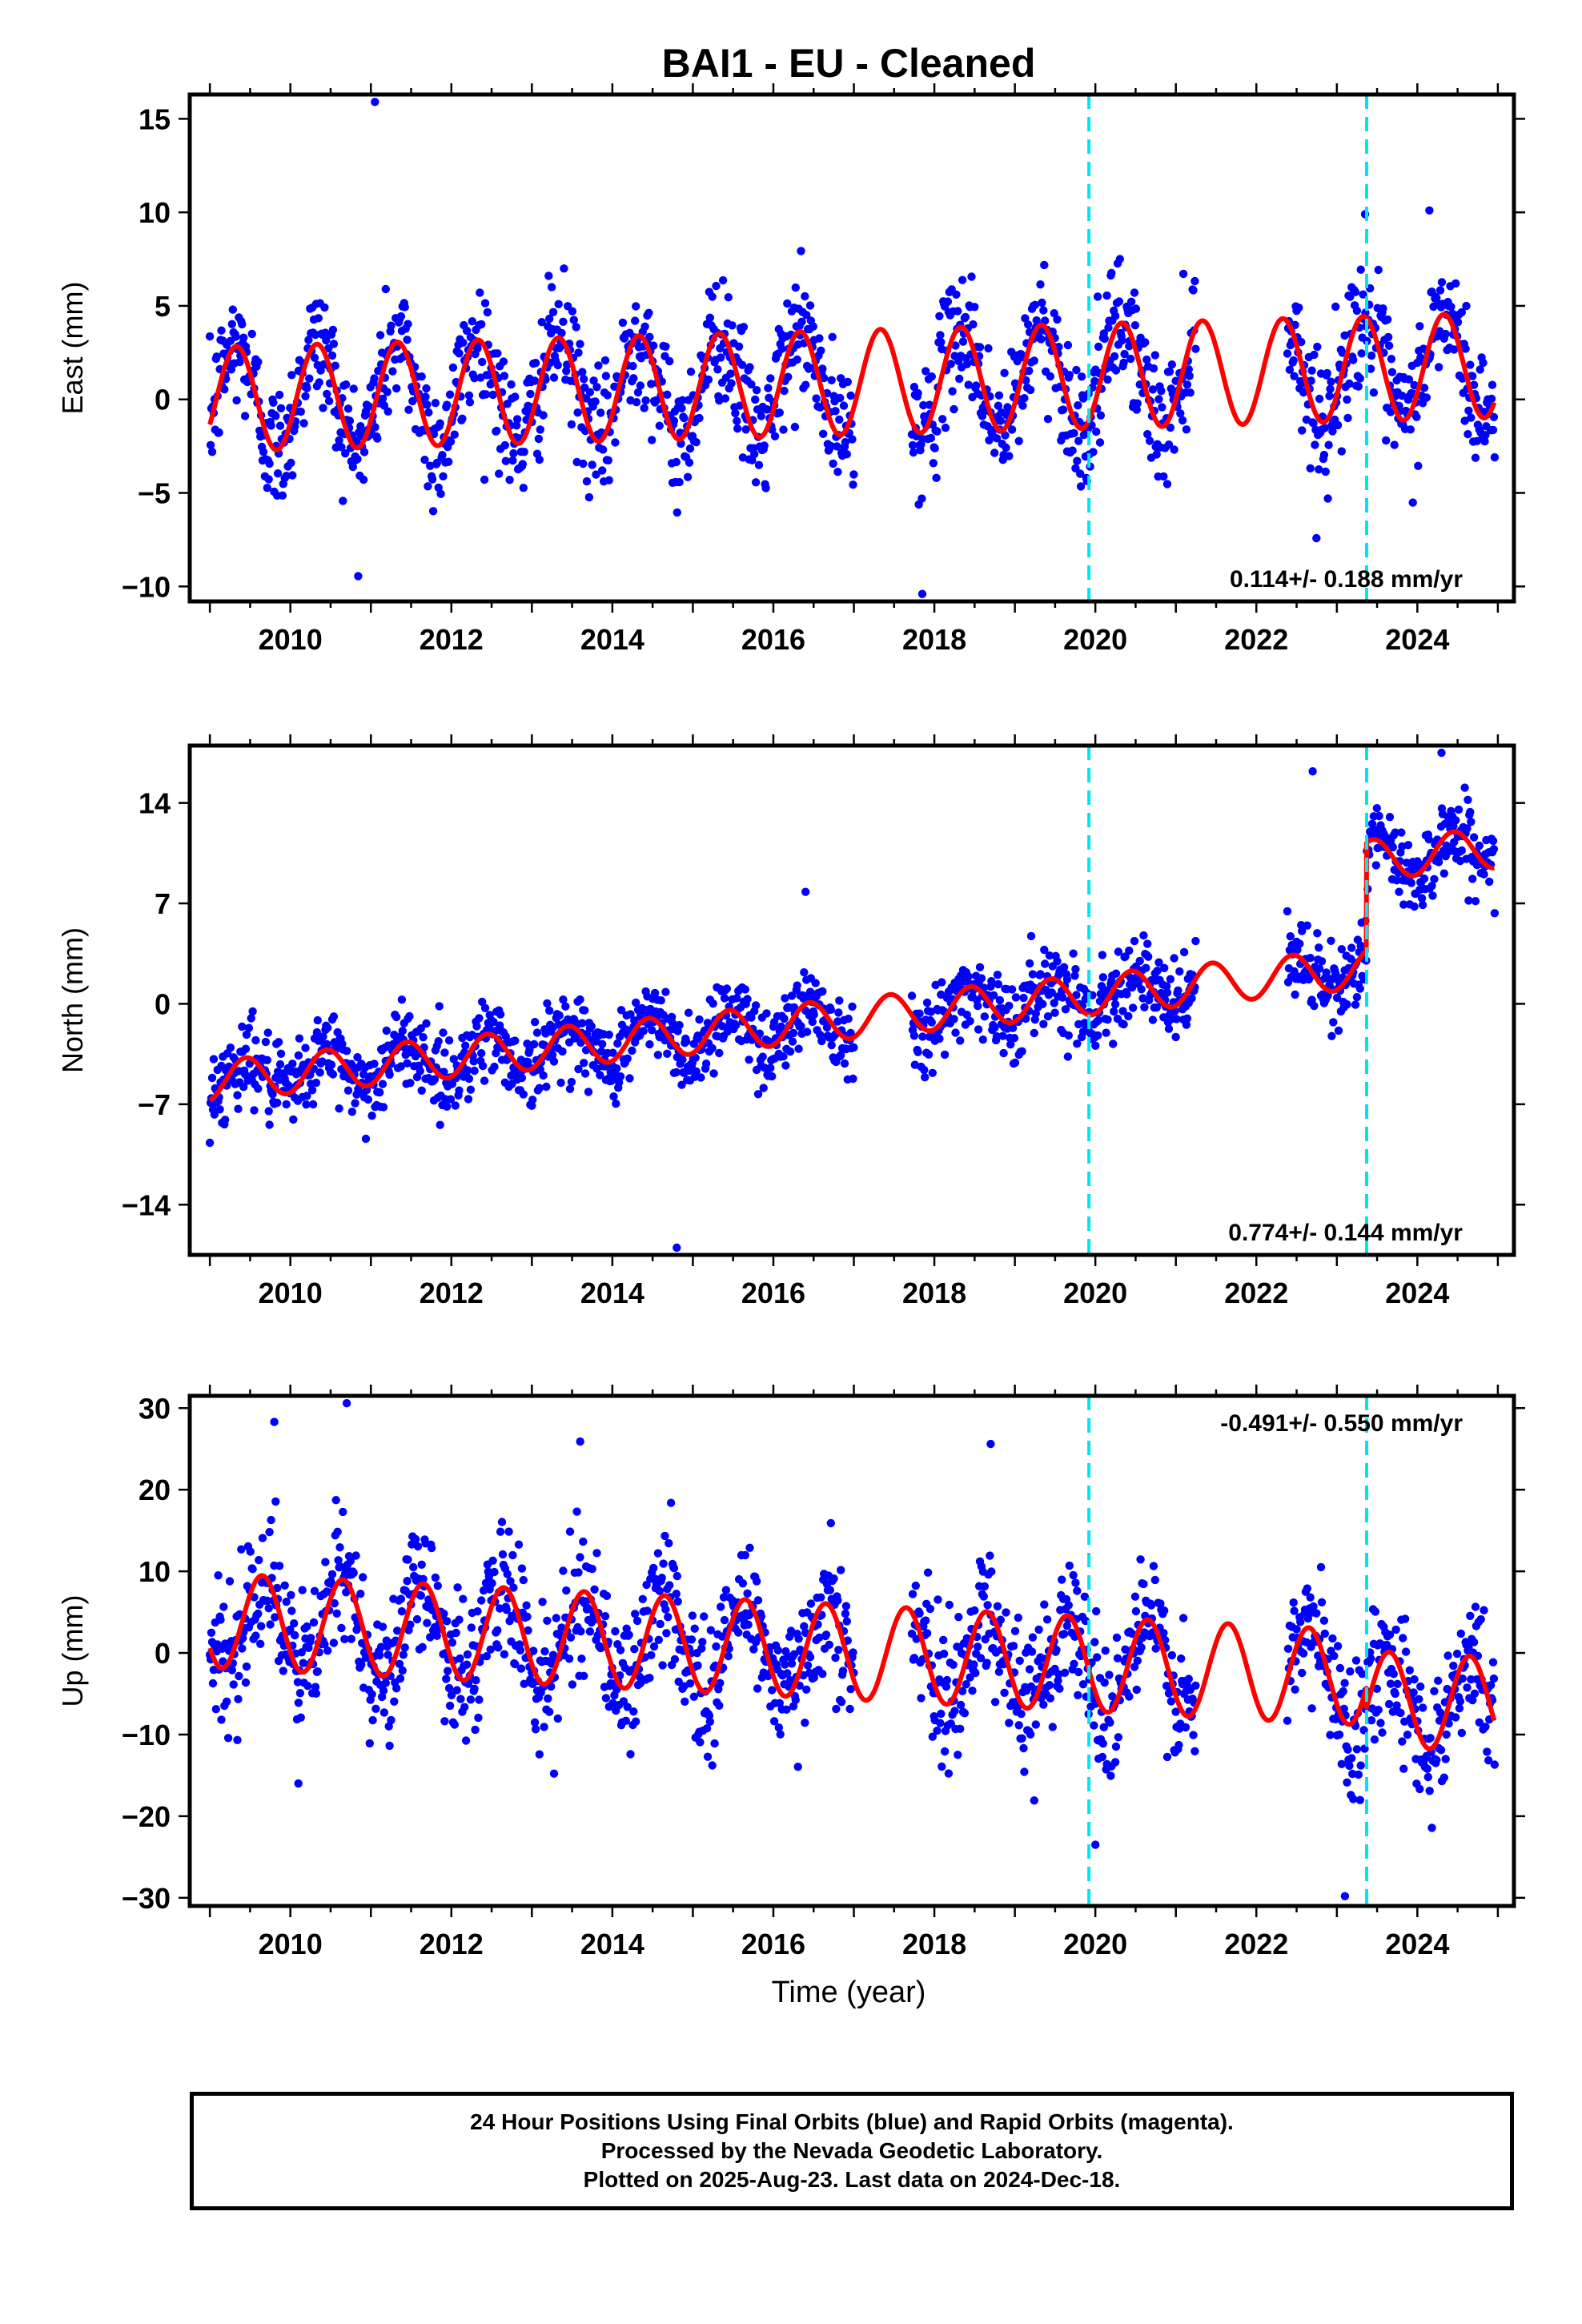 The image size is (1582, 2324). I want to click on x-tick-label: 2016, so click(773, 1944).